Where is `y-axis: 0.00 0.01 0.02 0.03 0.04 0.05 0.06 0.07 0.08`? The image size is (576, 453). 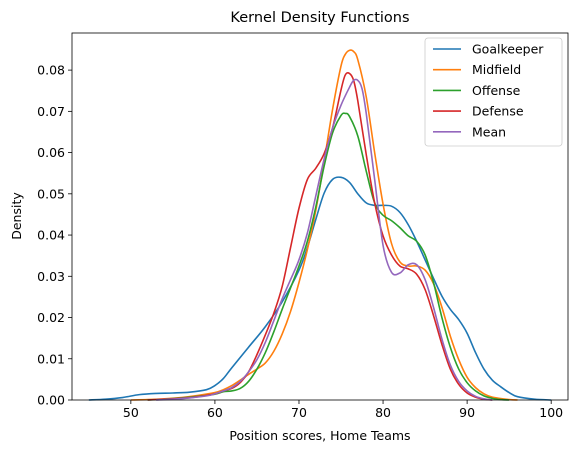
y-axis: 0.00 0.01 0.02 0.03 0.04 0.05 0.06 0.07 0.08 is located at coordinates (54, 235).